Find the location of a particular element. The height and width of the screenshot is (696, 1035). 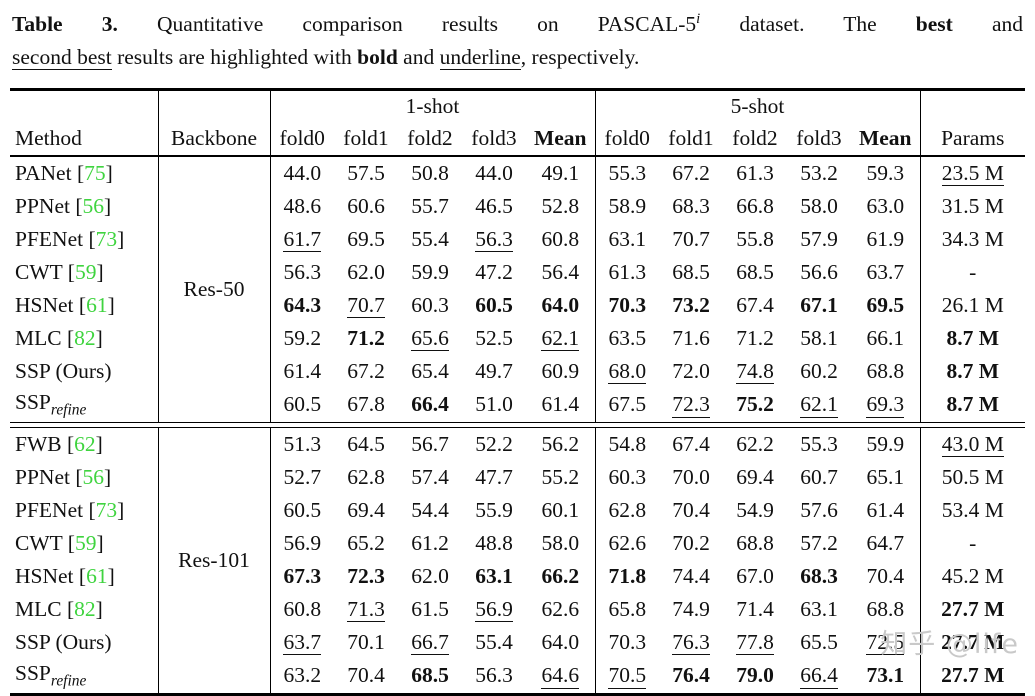

value-cell: 79.0 is located at coordinates (755, 677).